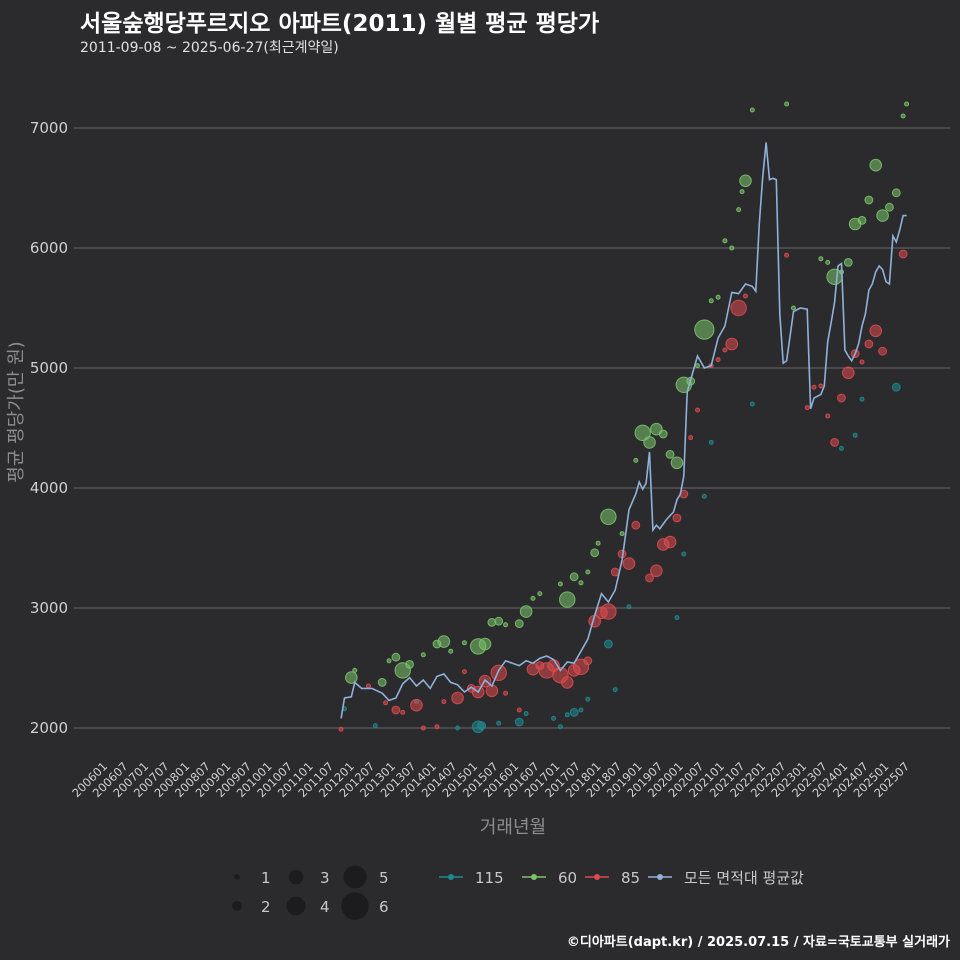 The image size is (960, 960). What do you see at coordinates (325, 907) in the screenshot?
I see `size-legend-label: 4` at bounding box center [325, 907].